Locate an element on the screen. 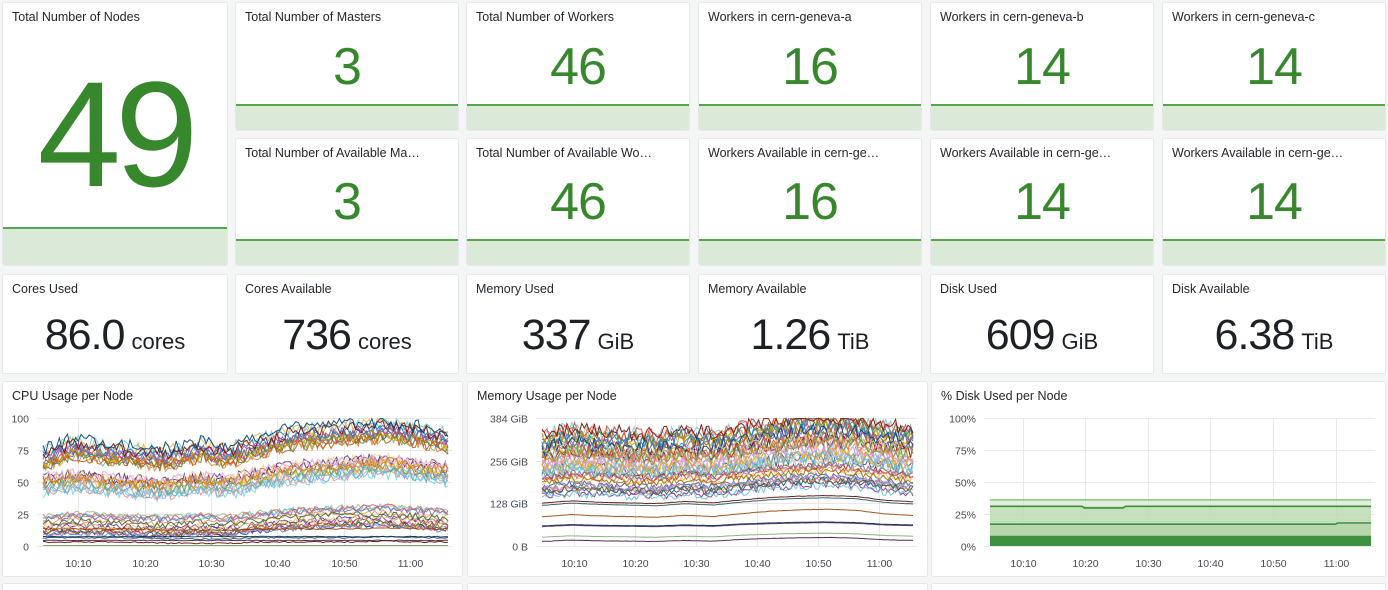  stat-value-wrap: 49 is located at coordinates (115, 134).